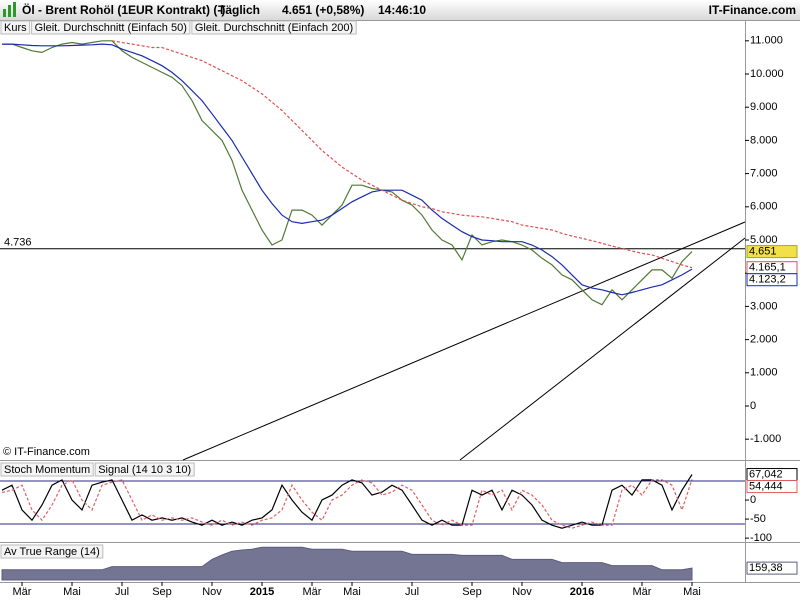 The width and height of the screenshot is (800, 601). I want to click on y-tick-label: 6.000, so click(764, 207).